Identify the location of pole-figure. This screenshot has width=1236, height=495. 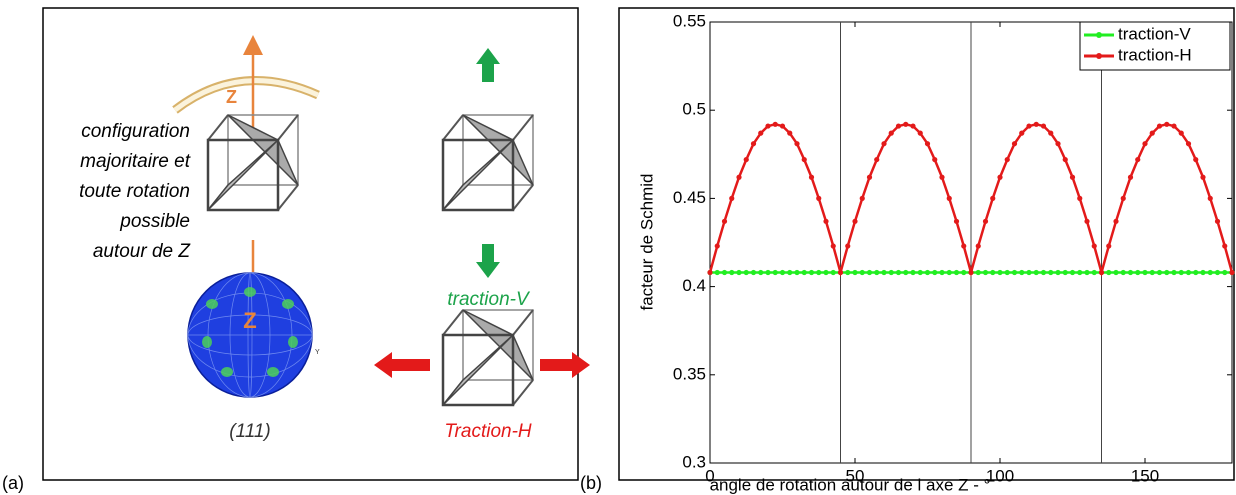
(250, 335).